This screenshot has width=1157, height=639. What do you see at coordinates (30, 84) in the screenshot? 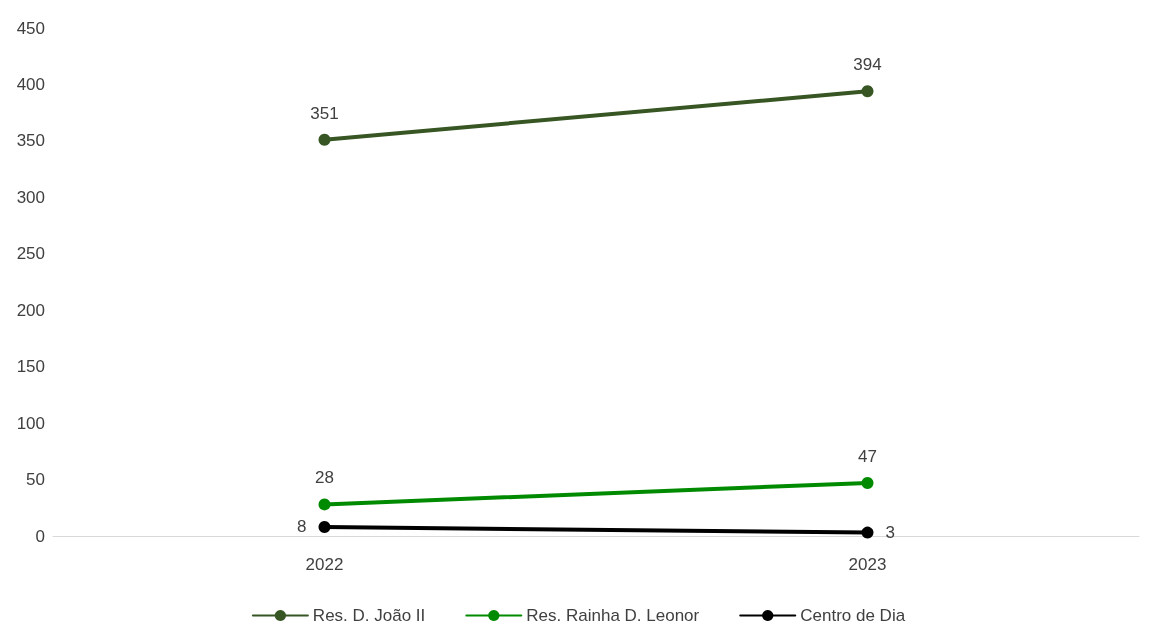
I see `y-tick-label: 400` at bounding box center [30, 84].